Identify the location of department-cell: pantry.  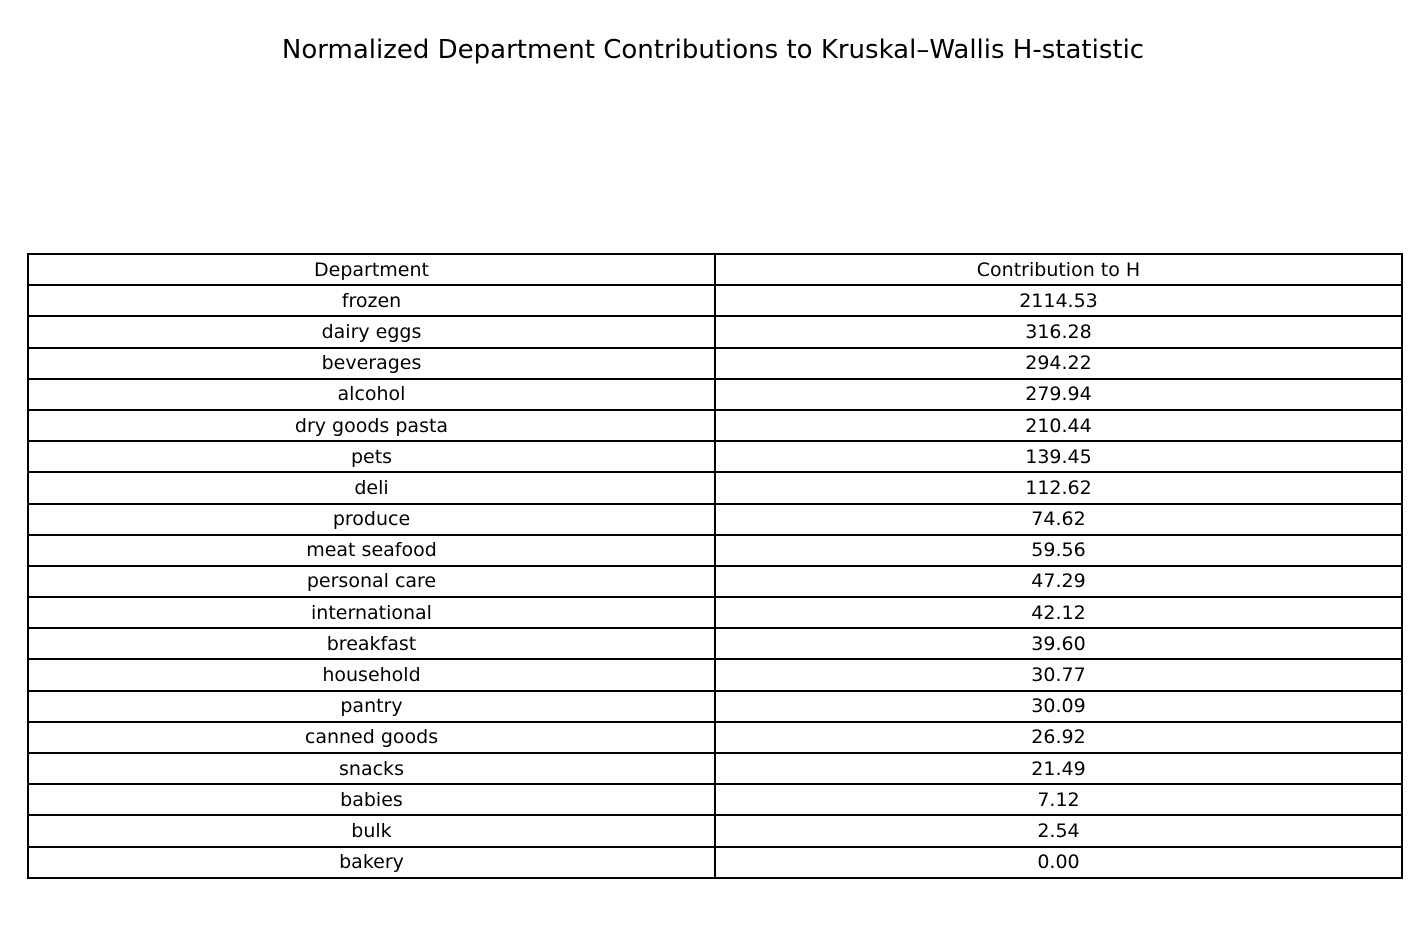
(371, 706).